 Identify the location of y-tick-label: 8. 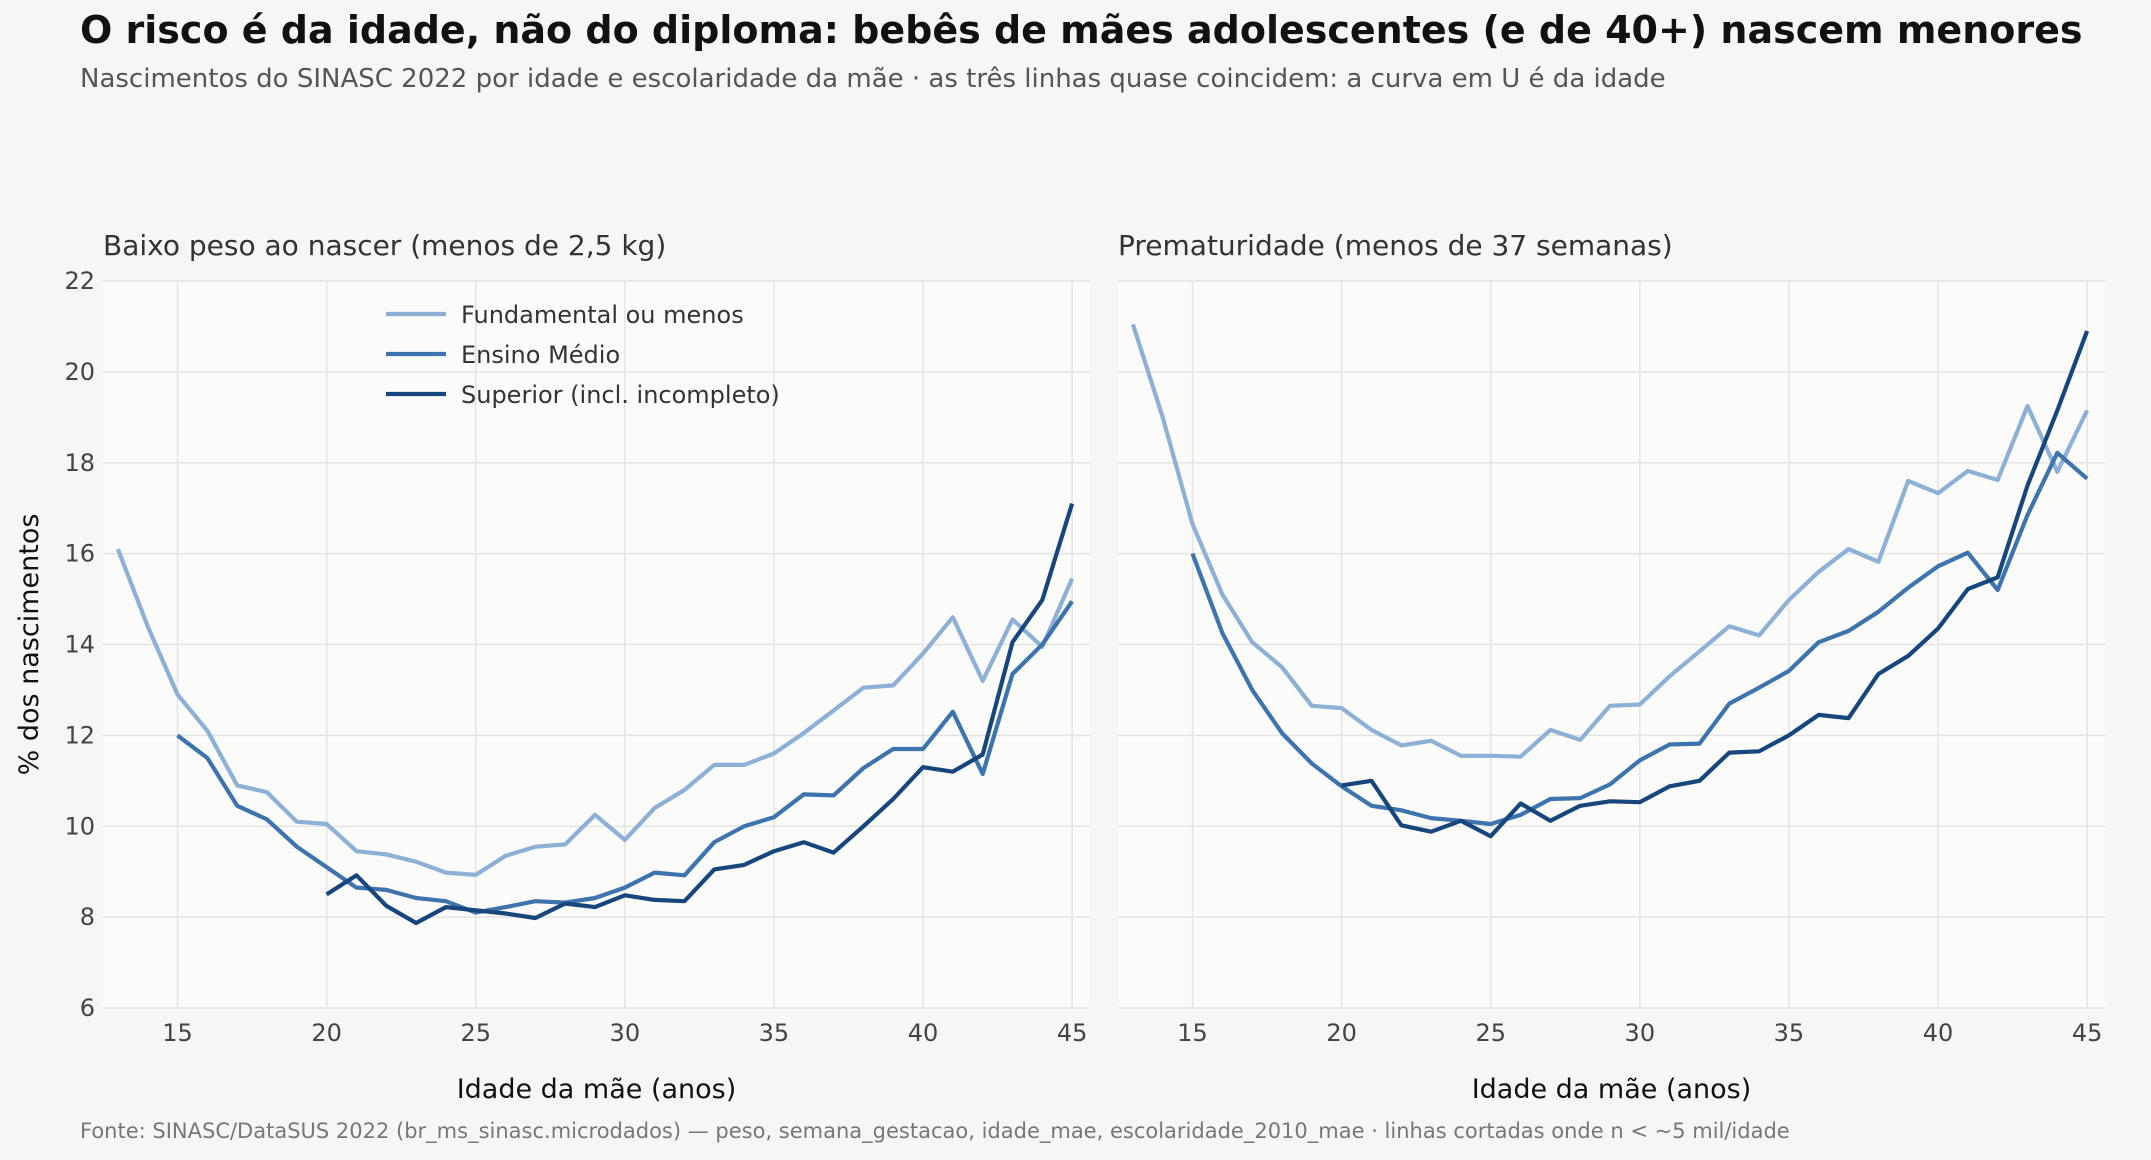
(87, 917).